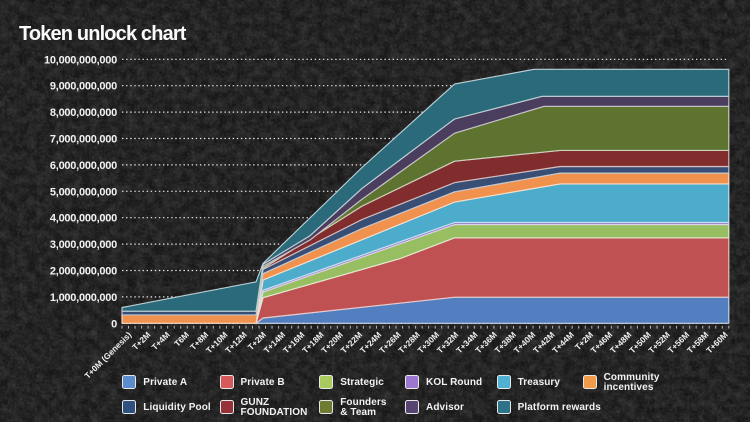  What do you see at coordinates (236, 343) in the screenshot?
I see `svg-text: T+12M` at bounding box center [236, 343].